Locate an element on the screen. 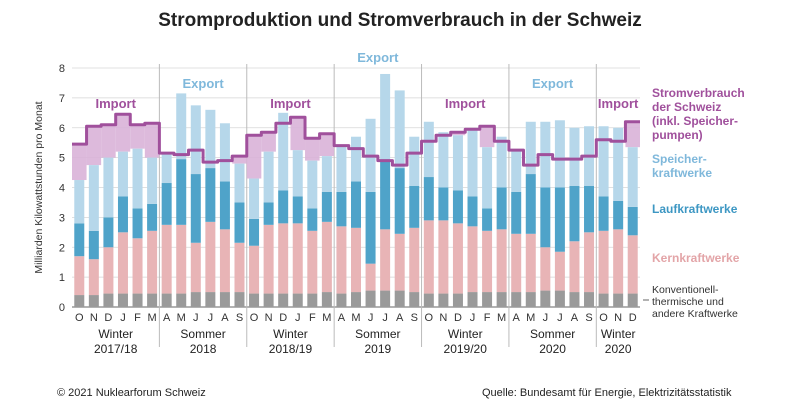 The image size is (800, 410). x-tick-label: F is located at coordinates (312, 318).